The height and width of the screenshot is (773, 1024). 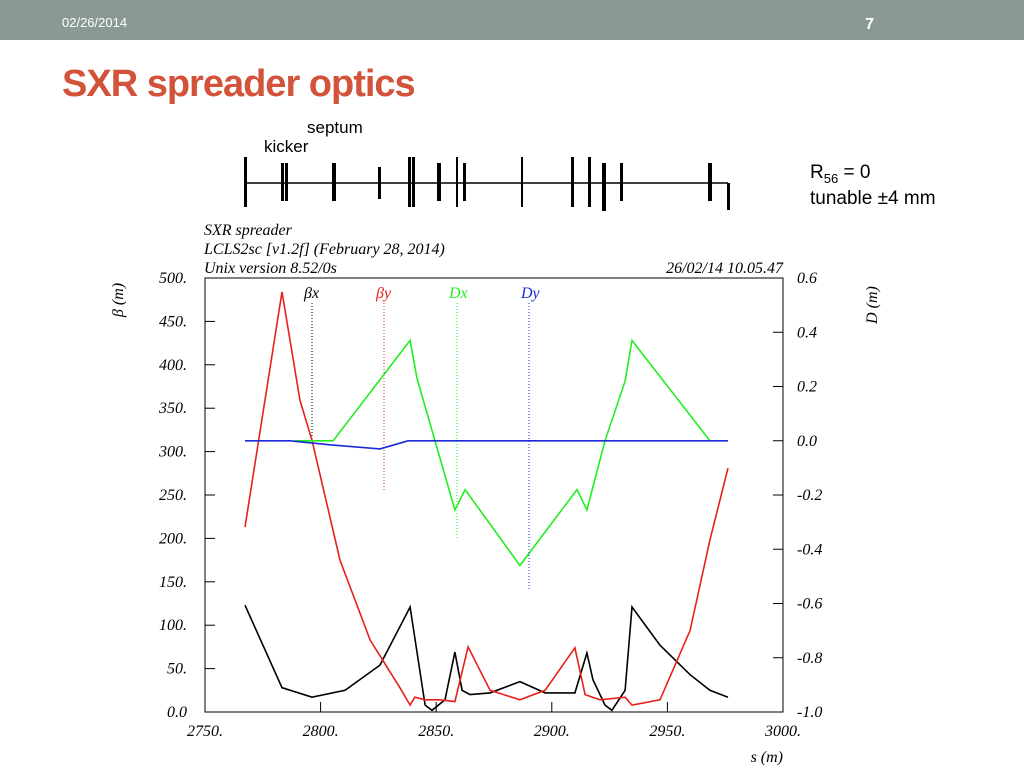 I want to click on r56: R56 = 0, so click(x=840, y=174).